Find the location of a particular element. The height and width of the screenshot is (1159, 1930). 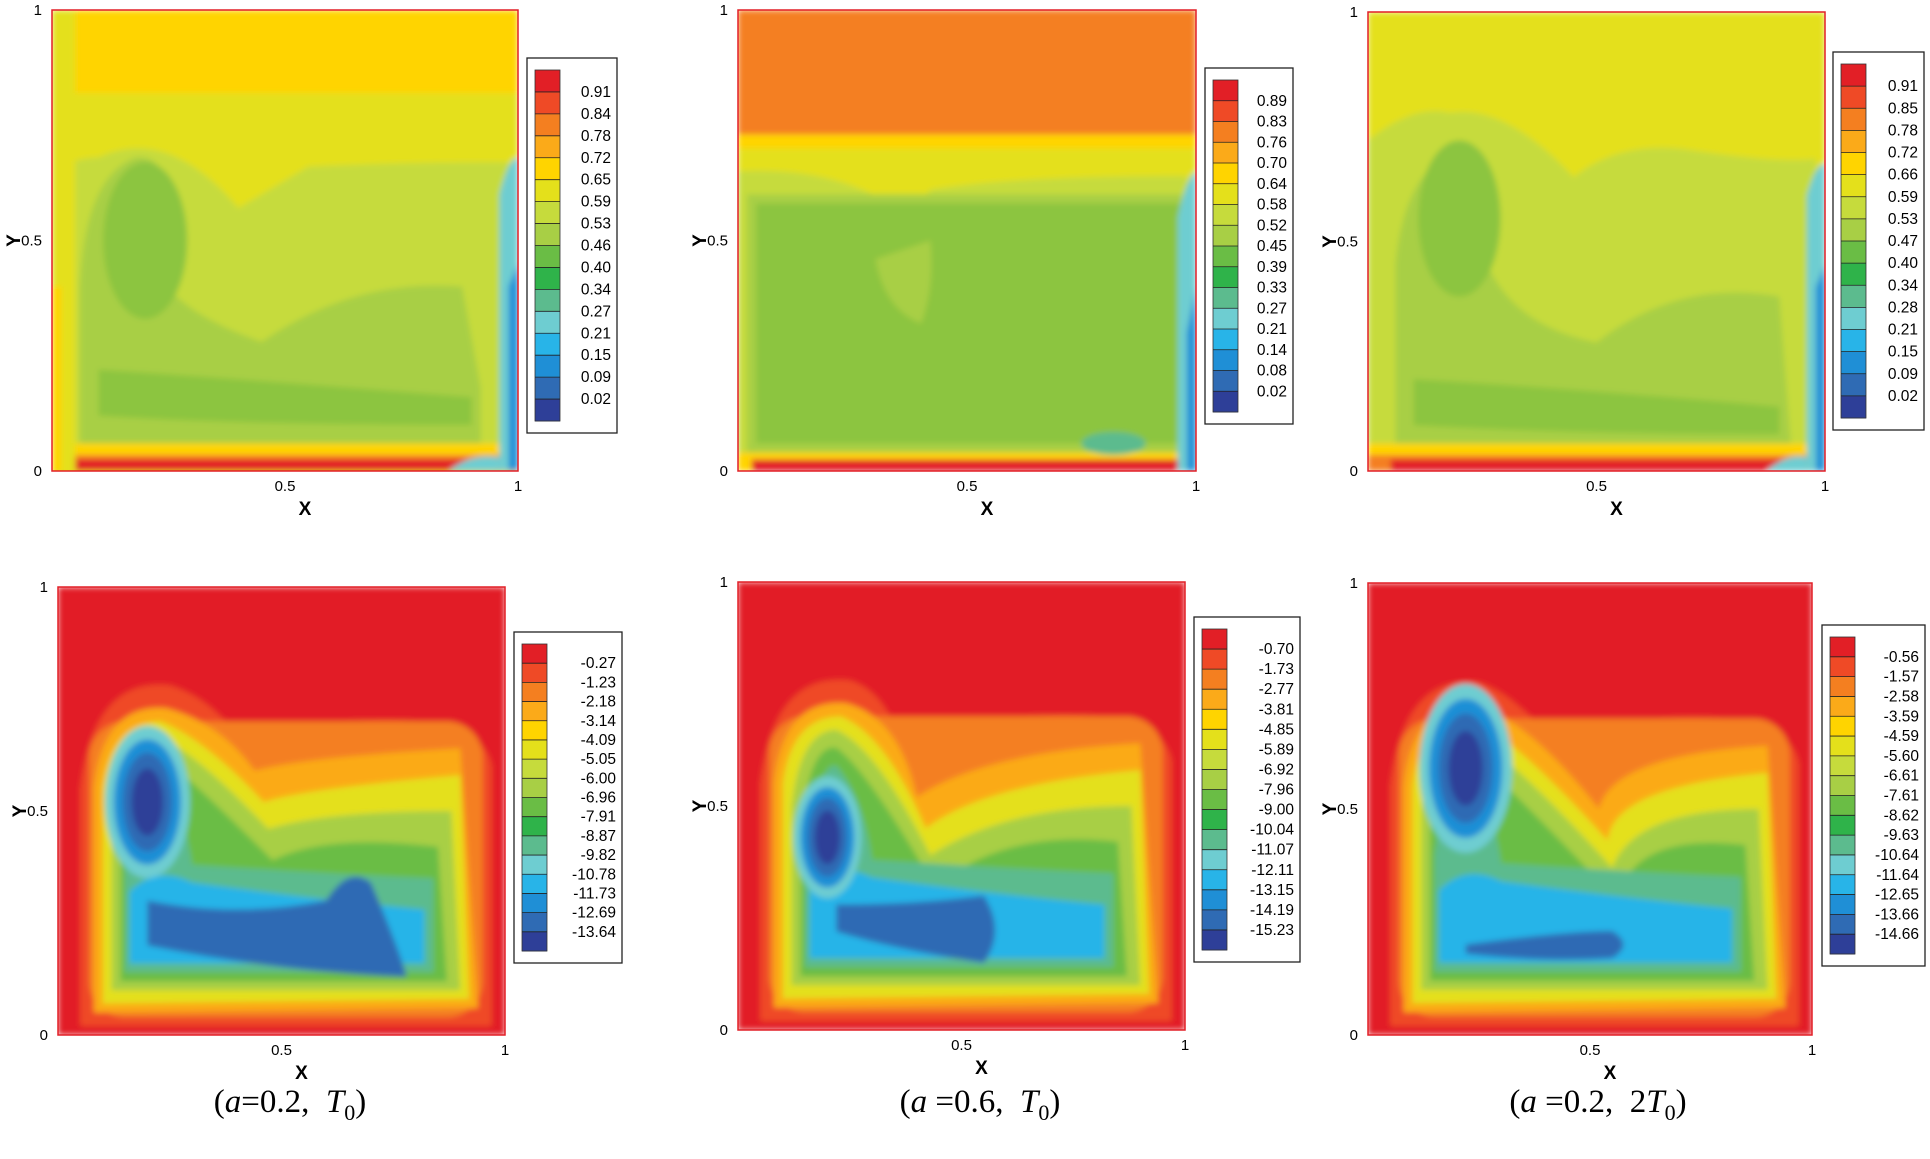

legend-level-1-12: 0.14 is located at coordinates (1272, 350).